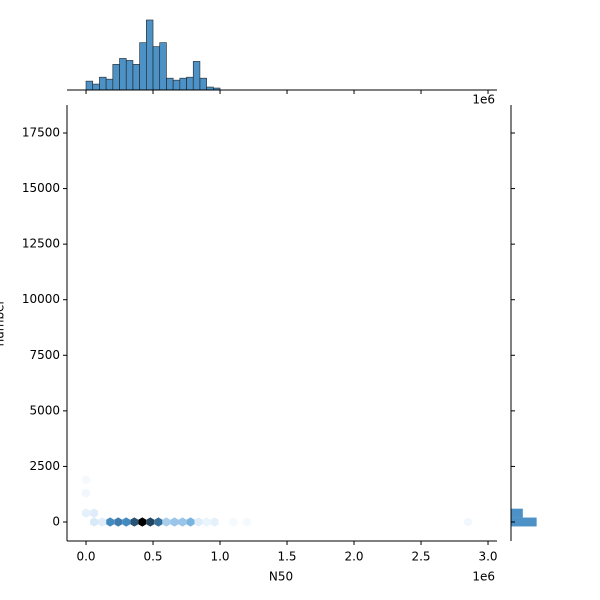 The image size is (600, 600). Describe the element at coordinates (219, 557) in the screenshot. I see `x-tick-label: 1.0` at that location.